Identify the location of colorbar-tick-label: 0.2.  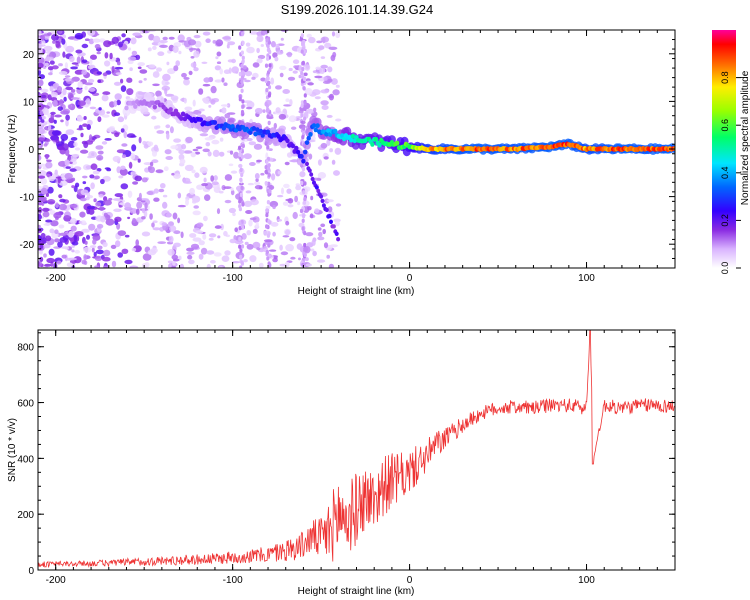
(725, 220).